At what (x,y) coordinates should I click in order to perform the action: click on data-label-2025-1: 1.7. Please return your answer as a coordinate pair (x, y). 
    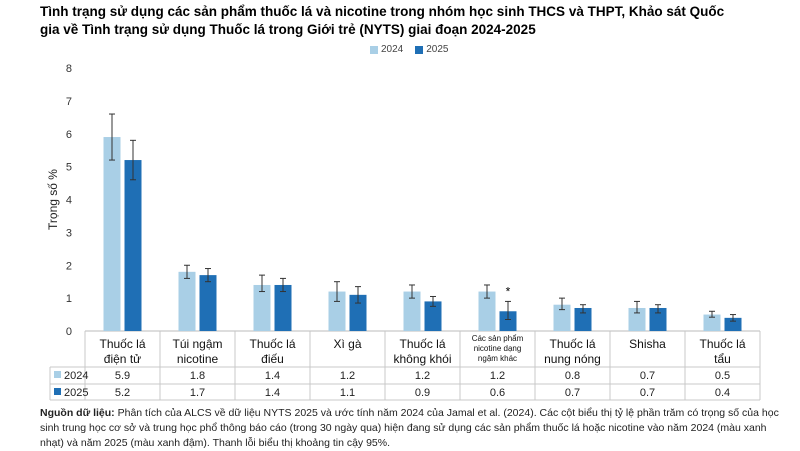
    Looking at the image, I should click on (197, 393).